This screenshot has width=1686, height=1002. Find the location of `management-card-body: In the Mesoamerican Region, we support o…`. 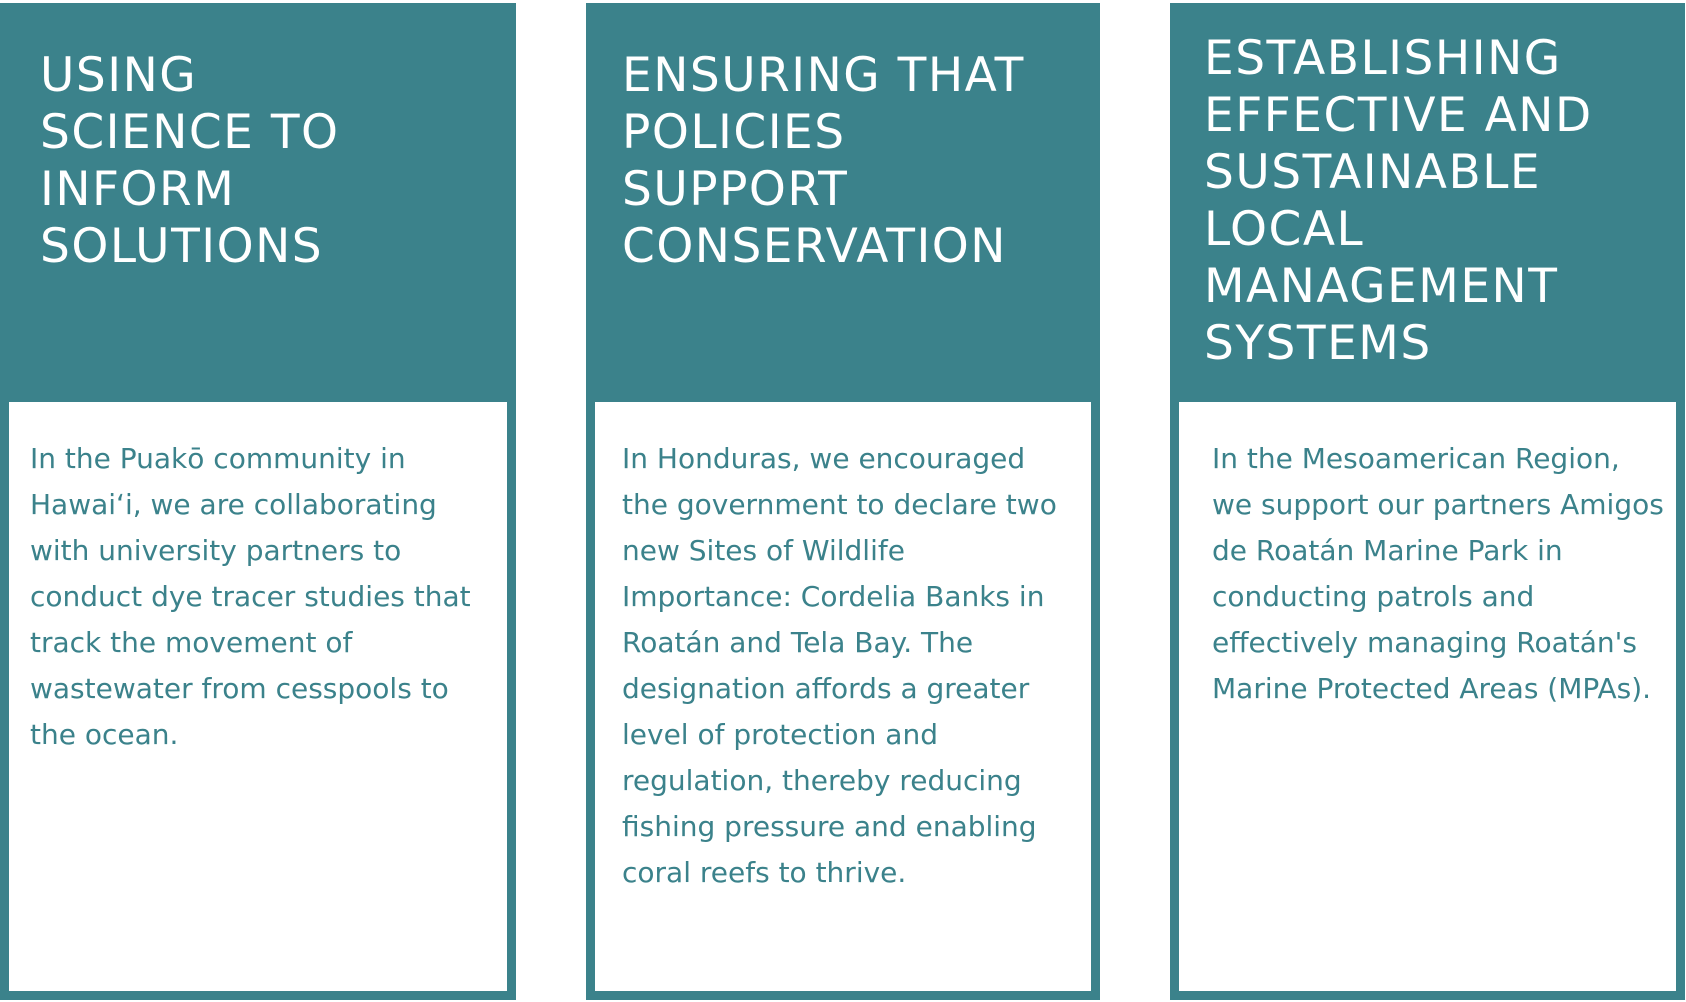

management-card-body: In the Mesoamerican Region, we support o… is located at coordinates (1438, 573).